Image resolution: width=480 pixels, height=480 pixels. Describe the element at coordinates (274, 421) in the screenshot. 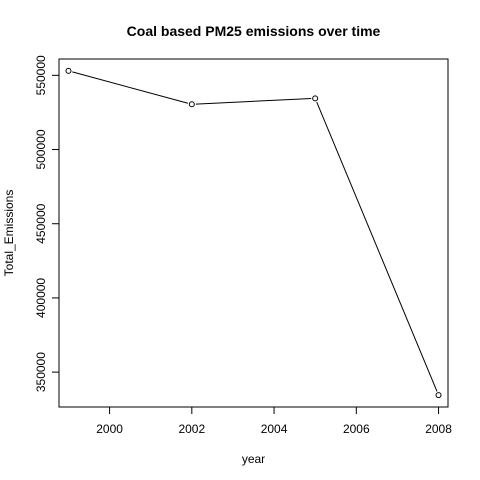

I see `x-axis: 2000 2002 2004 2006 2008` at that location.